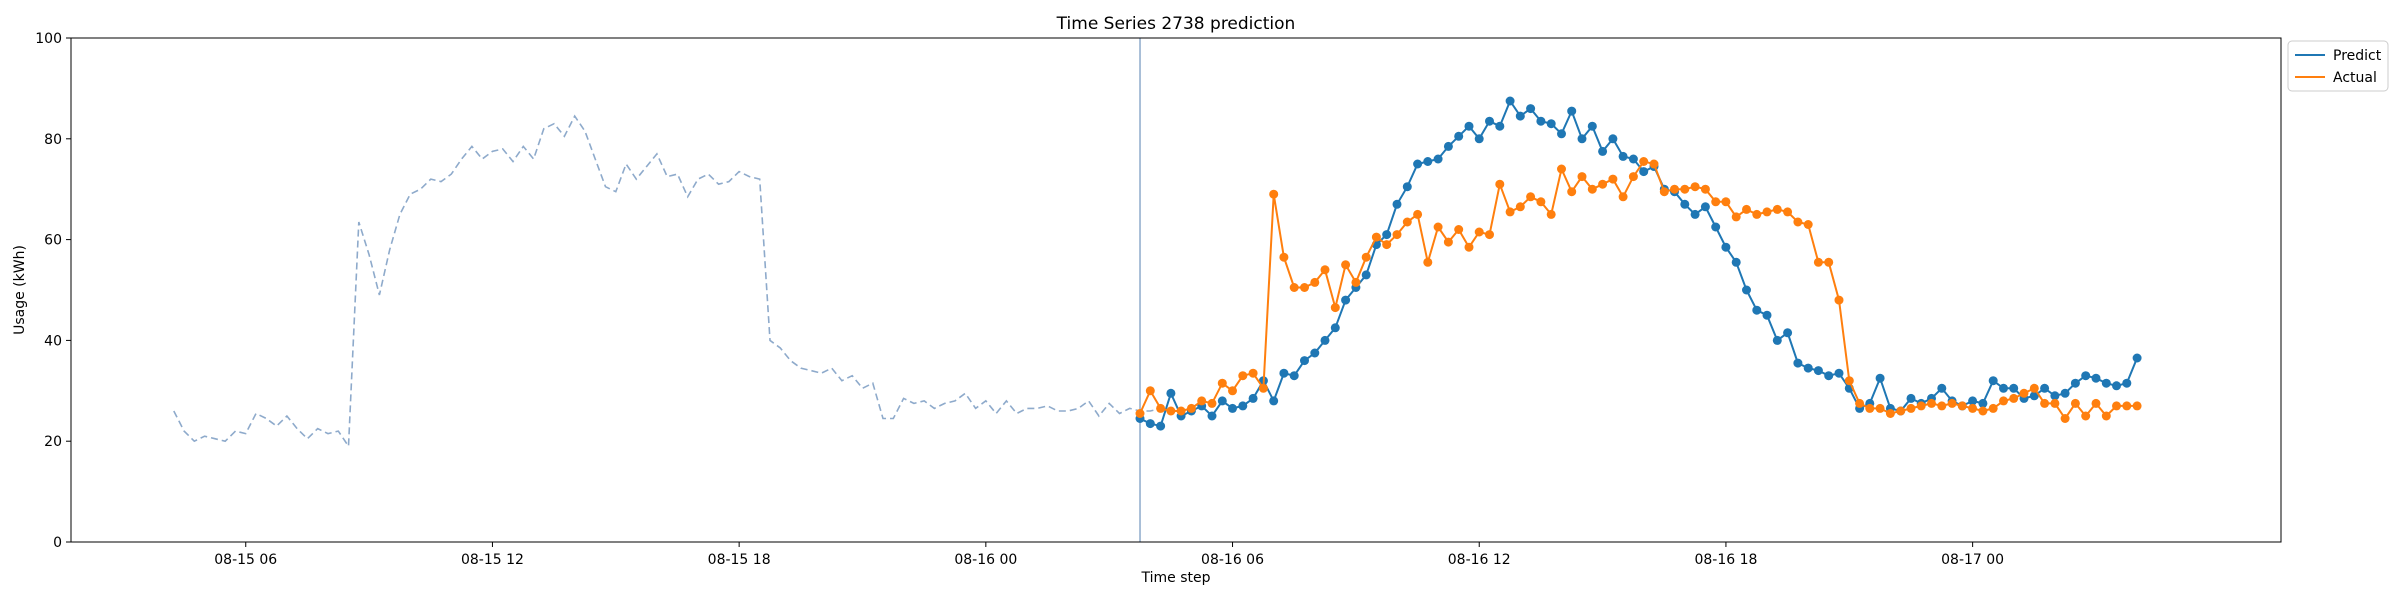 The width and height of the screenshot is (2400, 600). I want to click on x-axis-title: Time step, so click(1176, 578).